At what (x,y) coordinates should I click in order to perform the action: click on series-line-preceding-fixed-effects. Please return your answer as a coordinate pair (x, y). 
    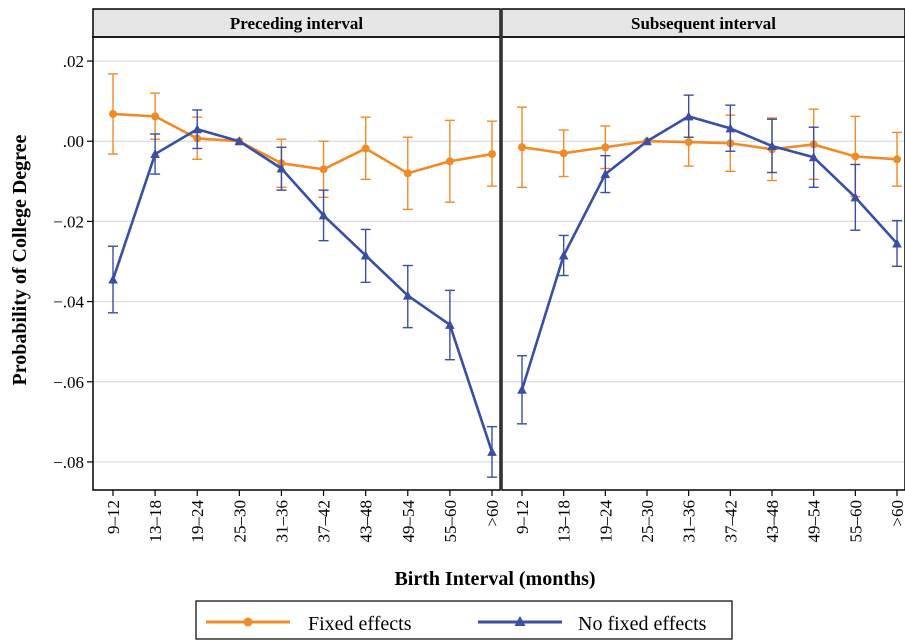
    Looking at the image, I should click on (302, 143).